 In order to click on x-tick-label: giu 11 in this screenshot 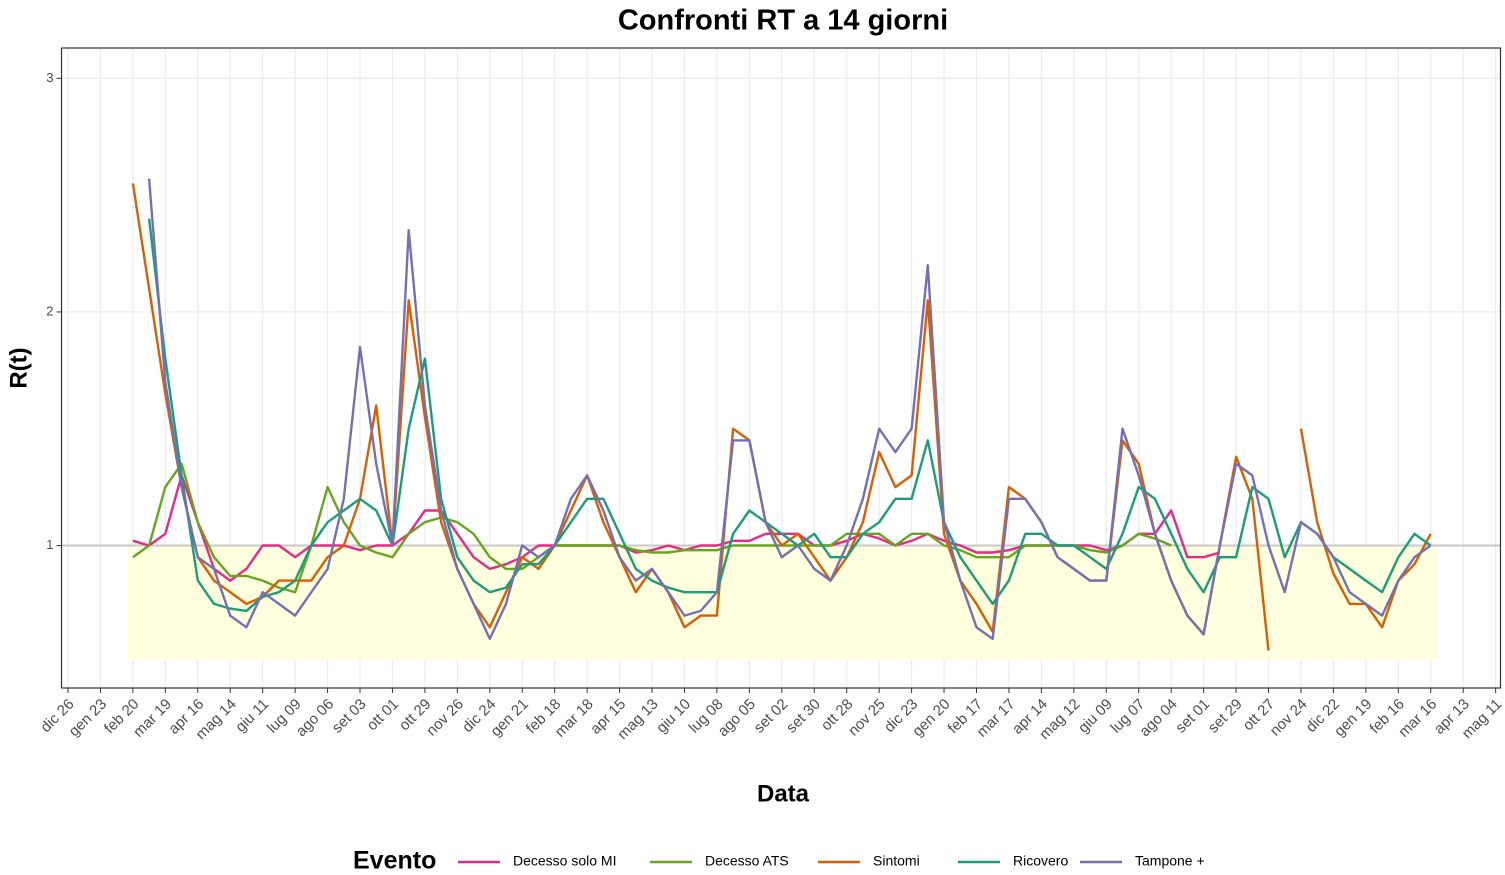, I will do `click(252, 716)`.